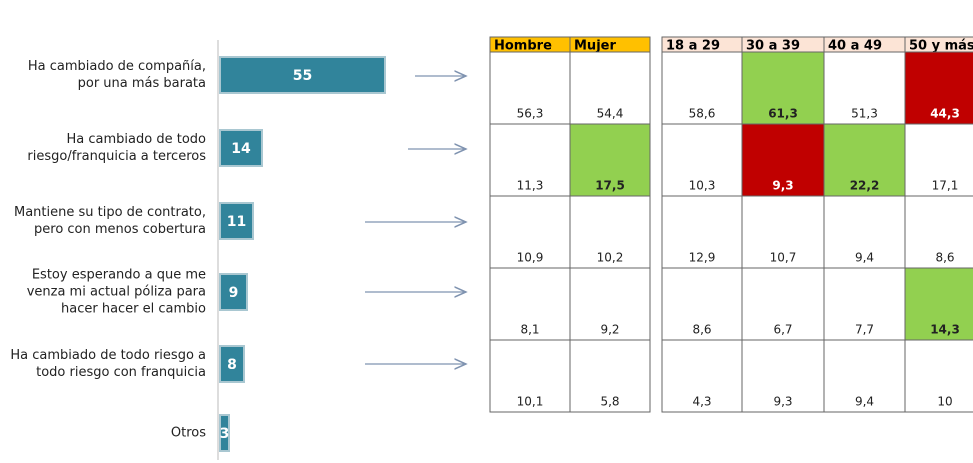  I want to click on value-label: 3, so click(225, 434).